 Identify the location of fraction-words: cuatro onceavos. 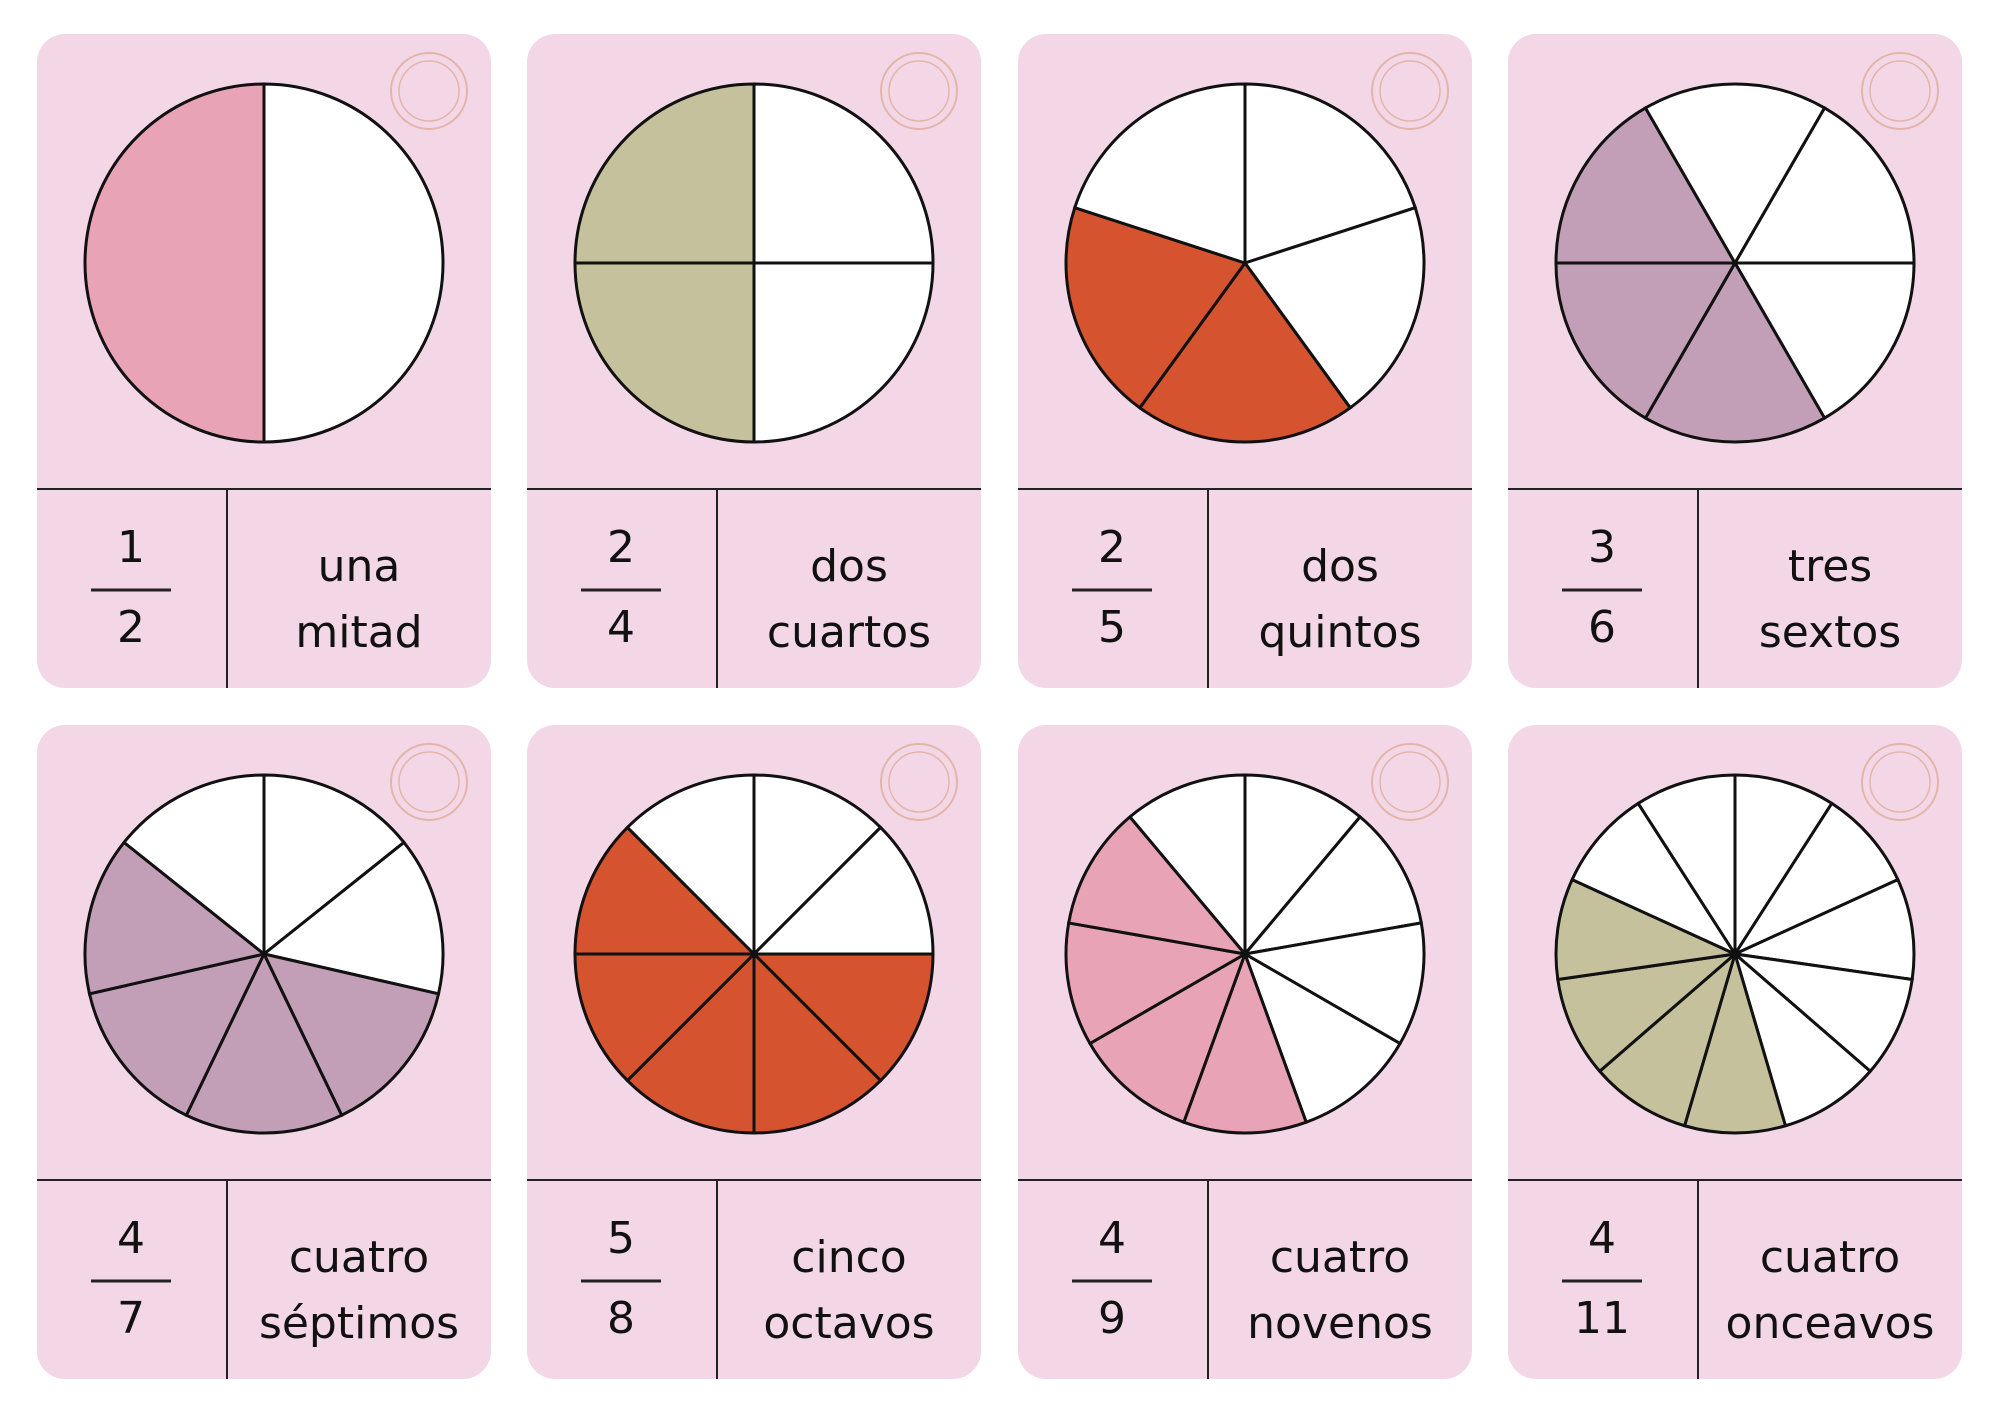
(1830, 1291).